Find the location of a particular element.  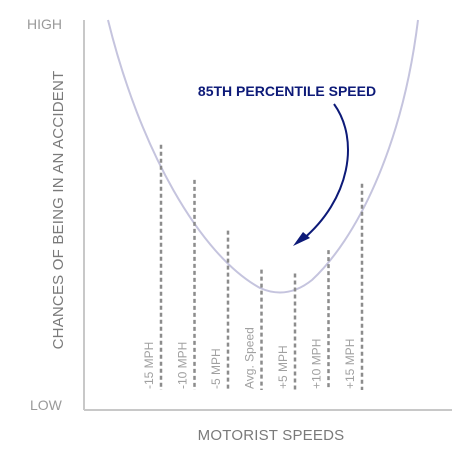

tick-label-2: -5 MPH is located at coordinates (216, 368).